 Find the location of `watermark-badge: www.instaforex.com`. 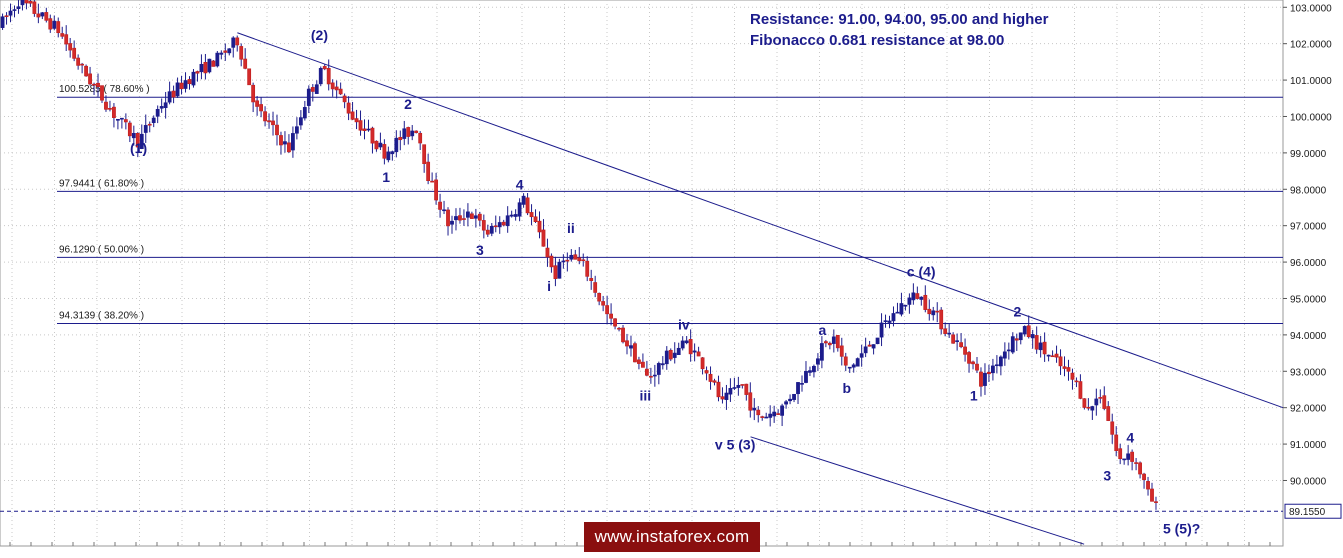

watermark-badge: www.instaforex.com is located at coordinates (672, 537).